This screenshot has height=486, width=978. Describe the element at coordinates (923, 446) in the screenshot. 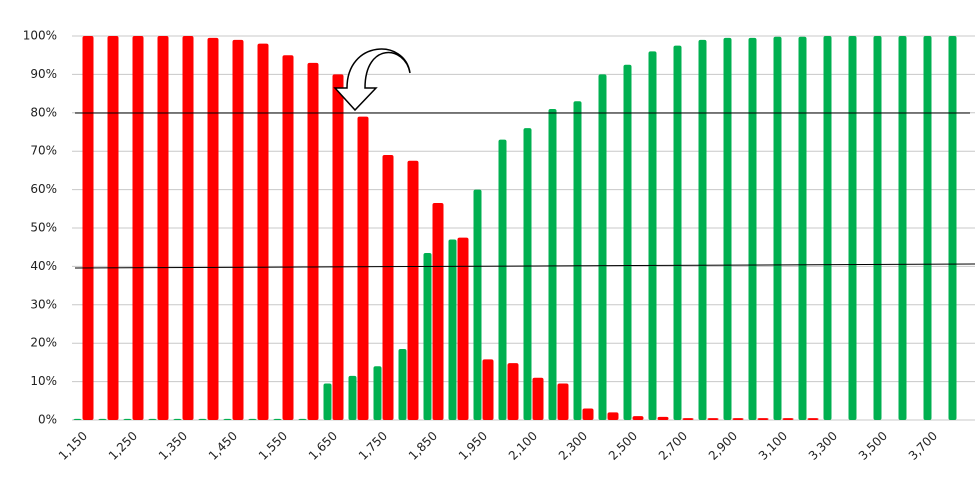

I see `x-tick-label: 3,700` at that location.